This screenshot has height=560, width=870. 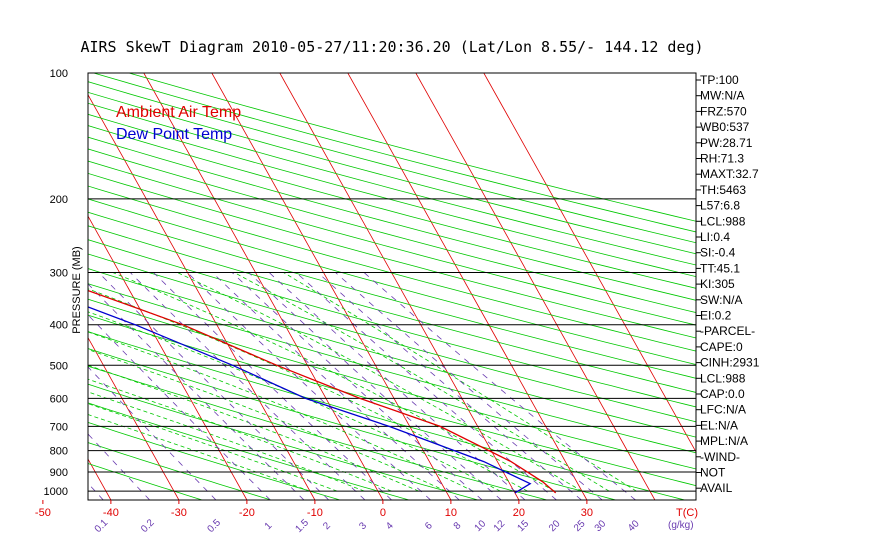 I want to click on sounding-index: SW:N/A, so click(x=721, y=300).